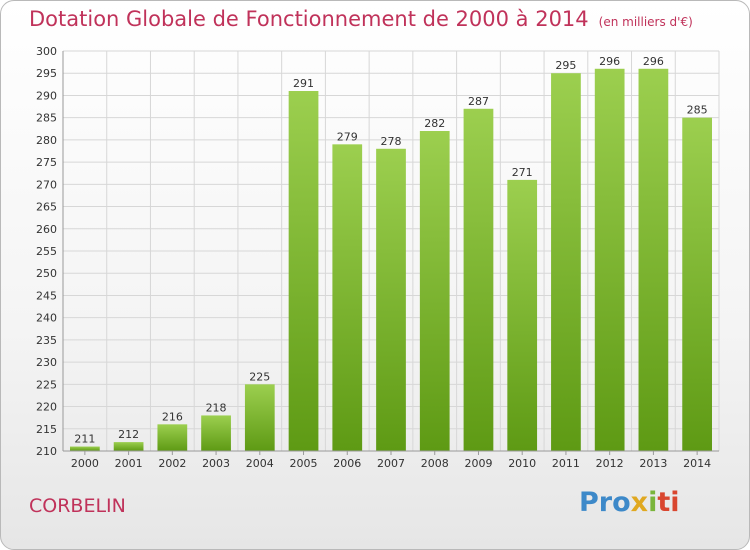  Describe the element at coordinates (46, 451) in the screenshot. I see `y-tick-label: 210` at that location.